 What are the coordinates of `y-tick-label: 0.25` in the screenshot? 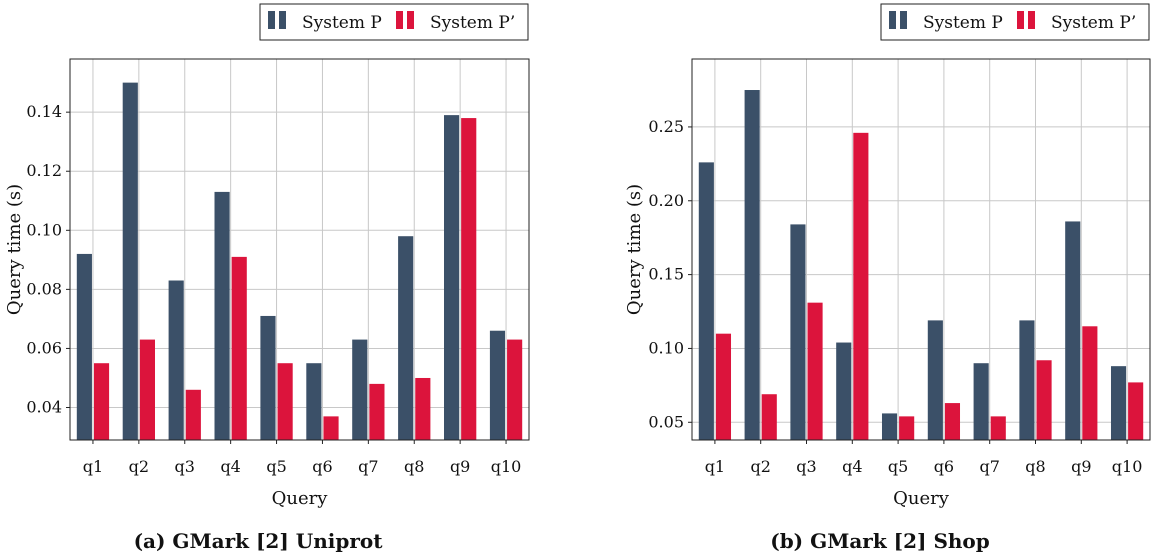 It's located at (666, 126).